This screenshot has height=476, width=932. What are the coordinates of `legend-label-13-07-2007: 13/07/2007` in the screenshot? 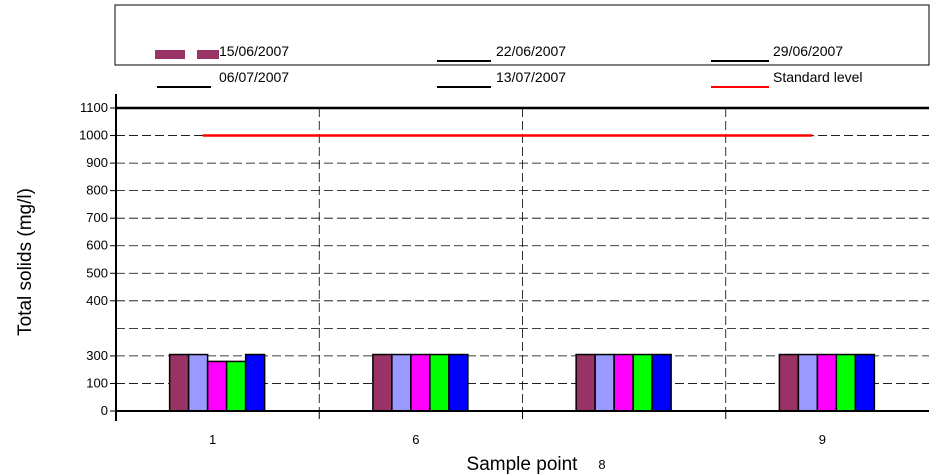 It's located at (531, 77).